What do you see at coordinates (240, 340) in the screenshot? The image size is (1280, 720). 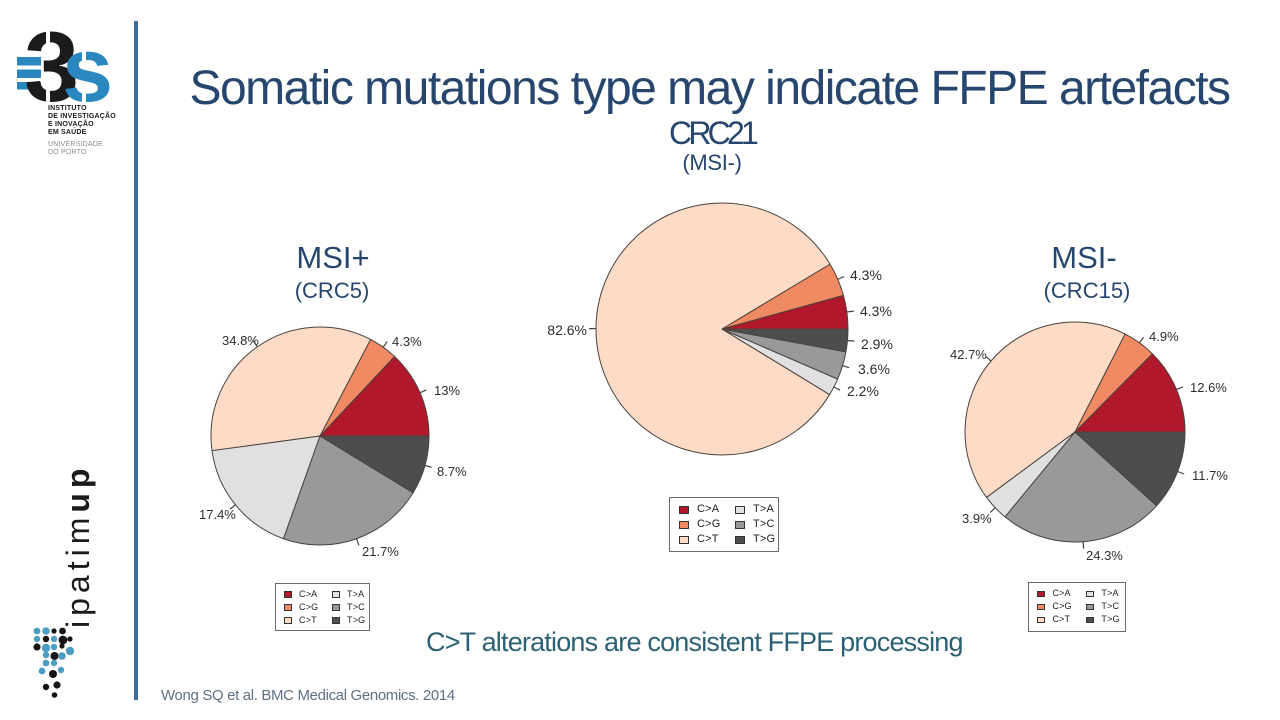 I see `svg-text: 34.8%` at bounding box center [240, 340].